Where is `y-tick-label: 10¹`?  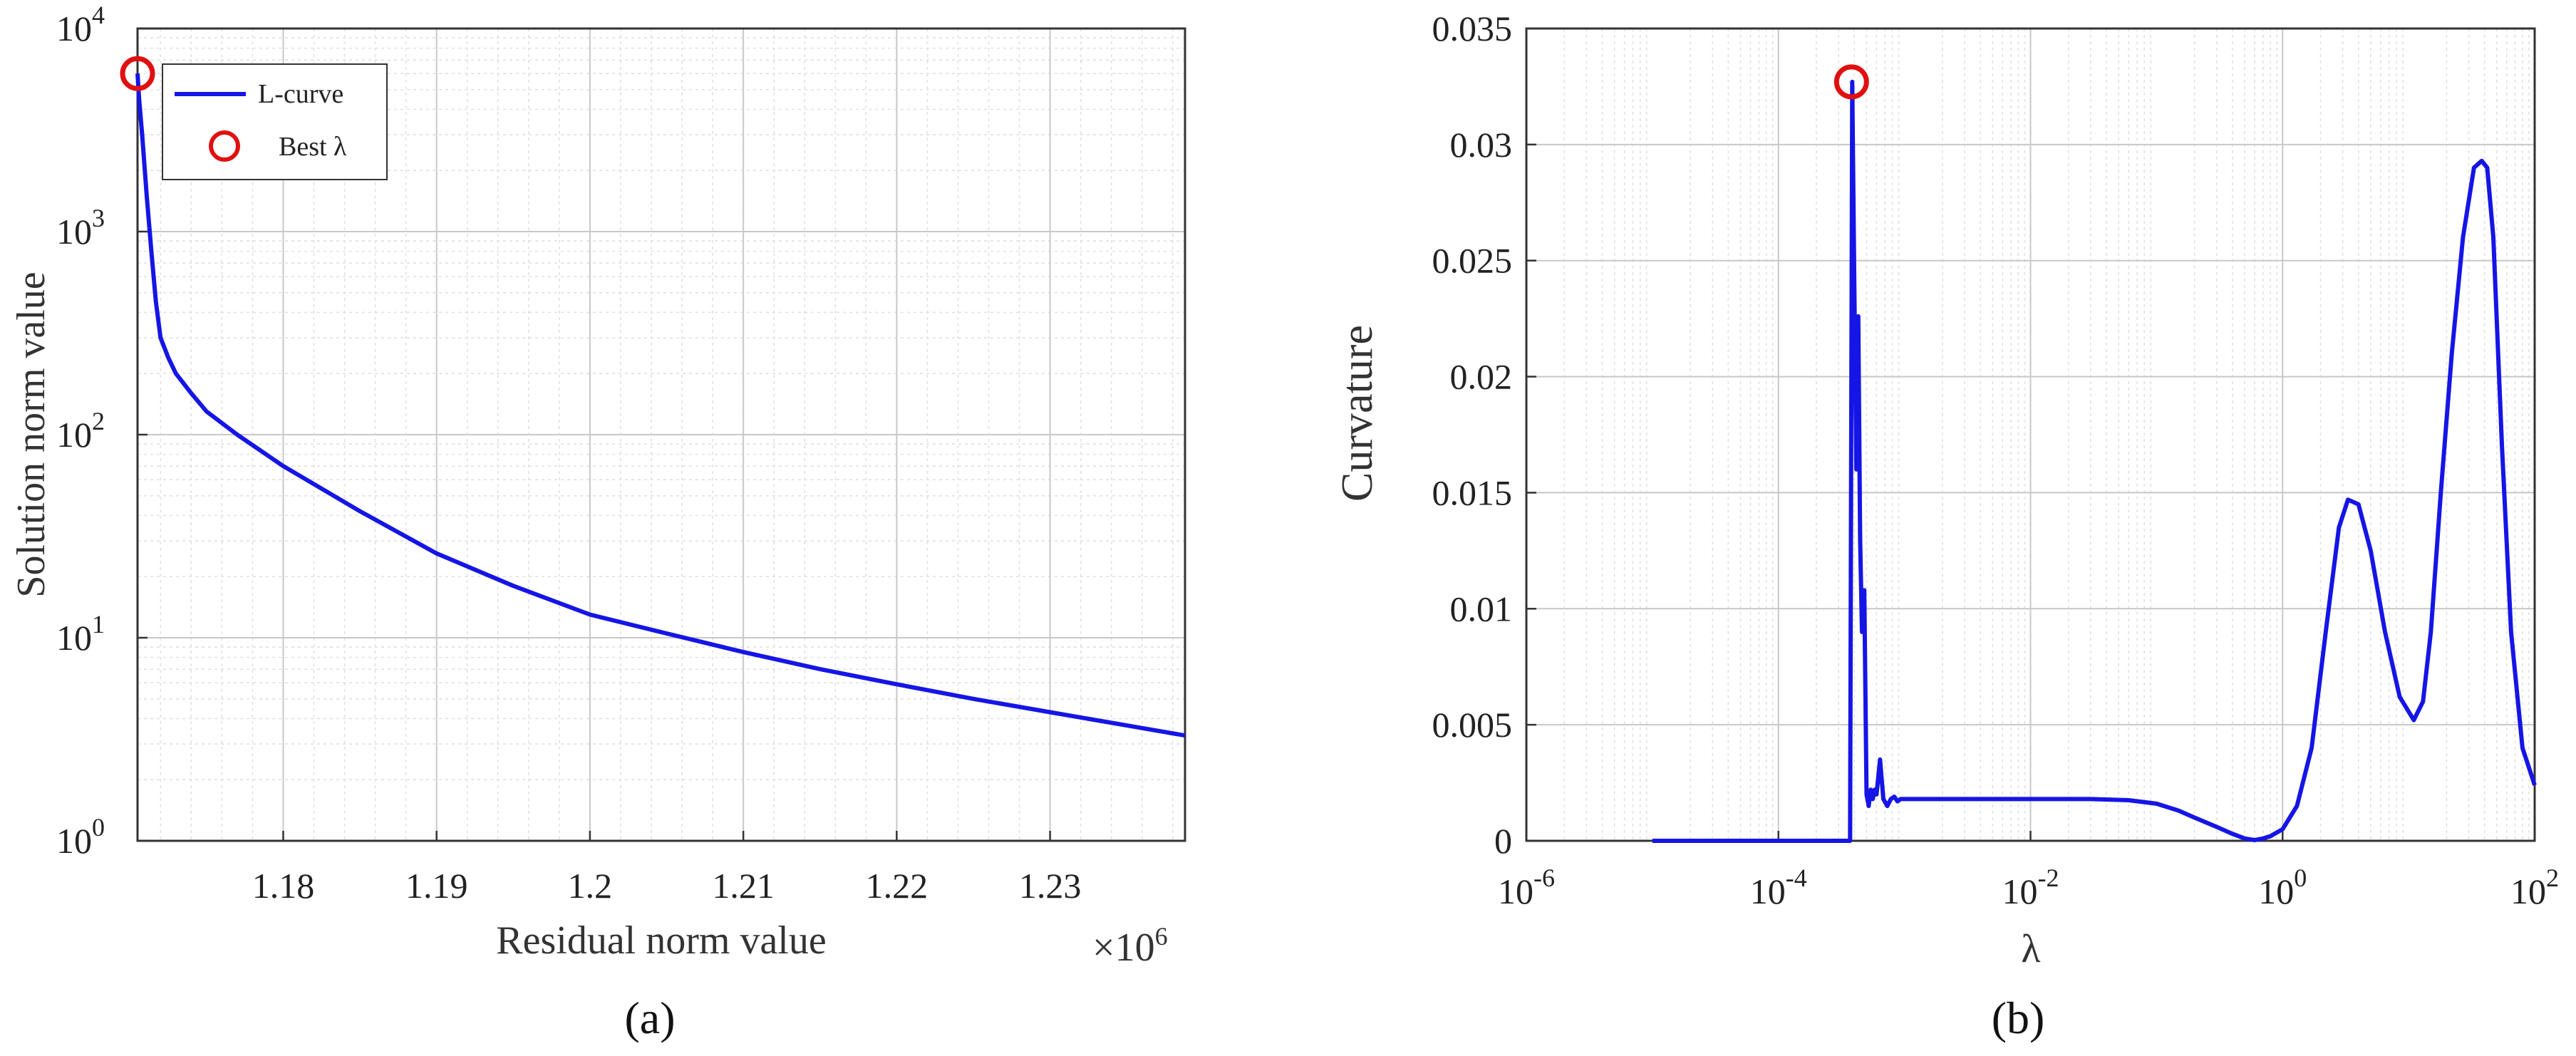 y-tick-label: 10¹ is located at coordinates (81, 634).